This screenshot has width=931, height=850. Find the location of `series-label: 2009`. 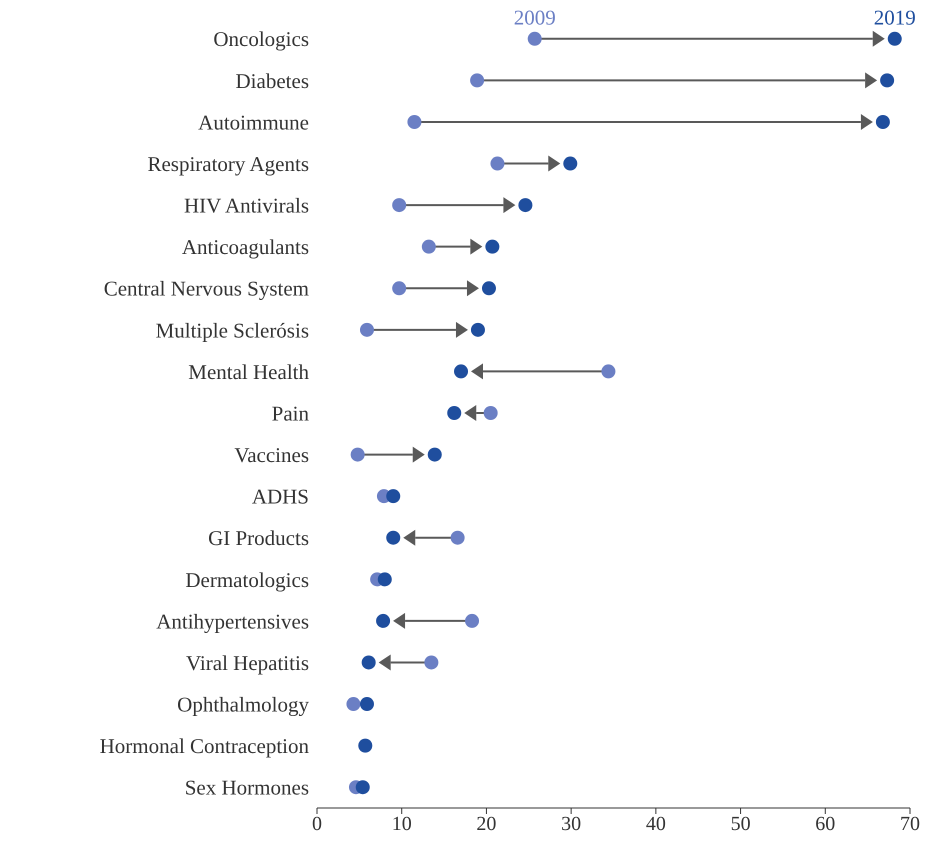

series-label: 2009 is located at coordinates (535, 17).